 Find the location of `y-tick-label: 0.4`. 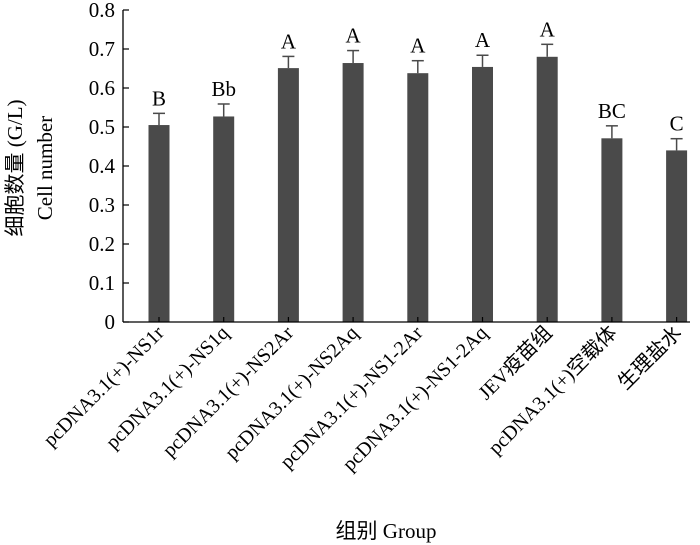

y-tick-label: 0.4 is located at coordinates (102, 166).